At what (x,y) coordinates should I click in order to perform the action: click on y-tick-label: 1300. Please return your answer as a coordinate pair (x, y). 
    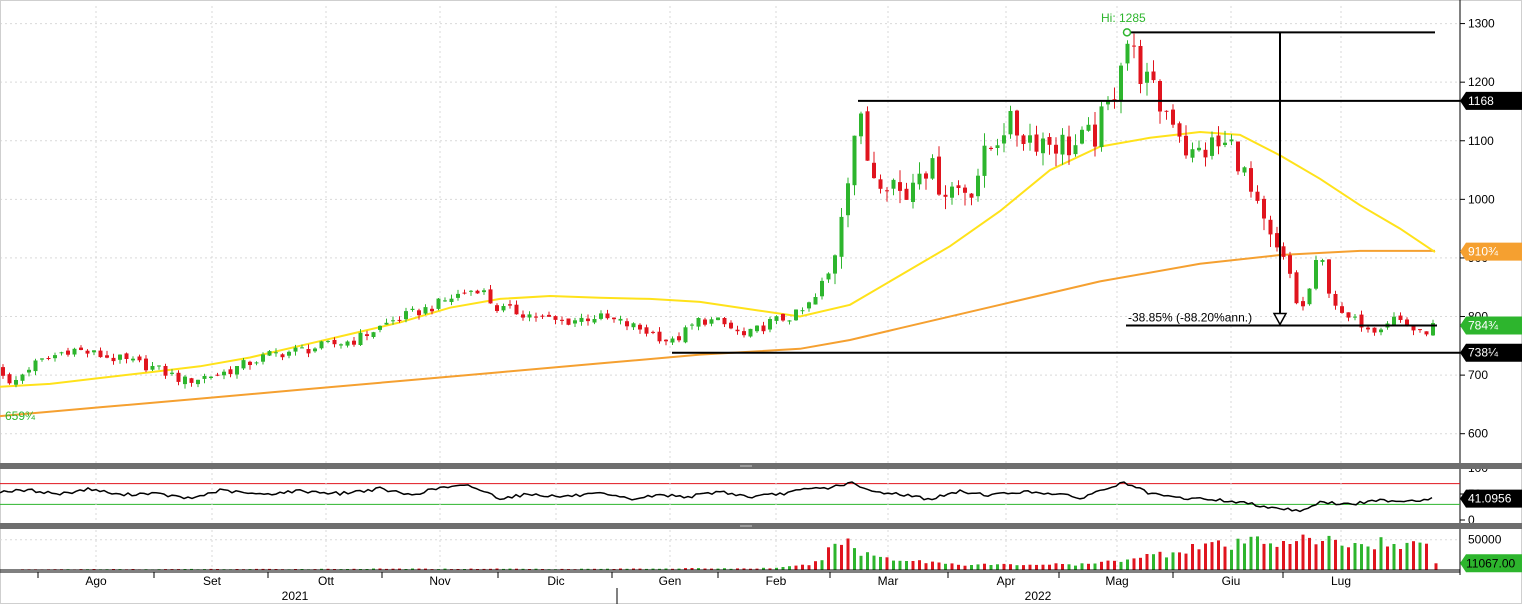
    Looking at the image, I should click on (1481, 24).